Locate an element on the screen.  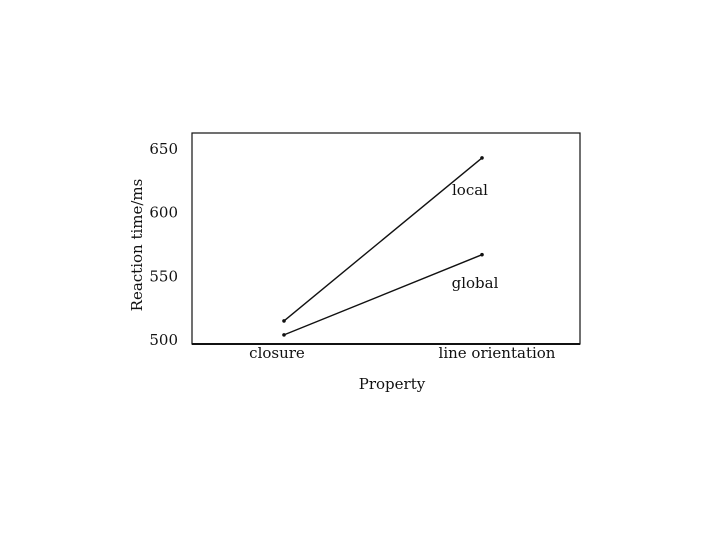
y-tick-labels: 500 550 600 650 is located at coordinates (163, 244).